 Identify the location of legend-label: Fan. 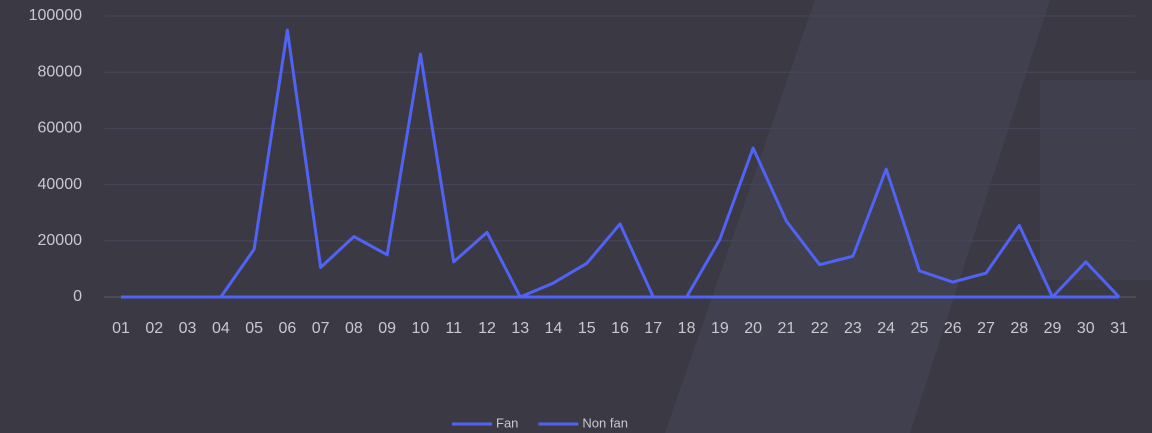
(507, 422).